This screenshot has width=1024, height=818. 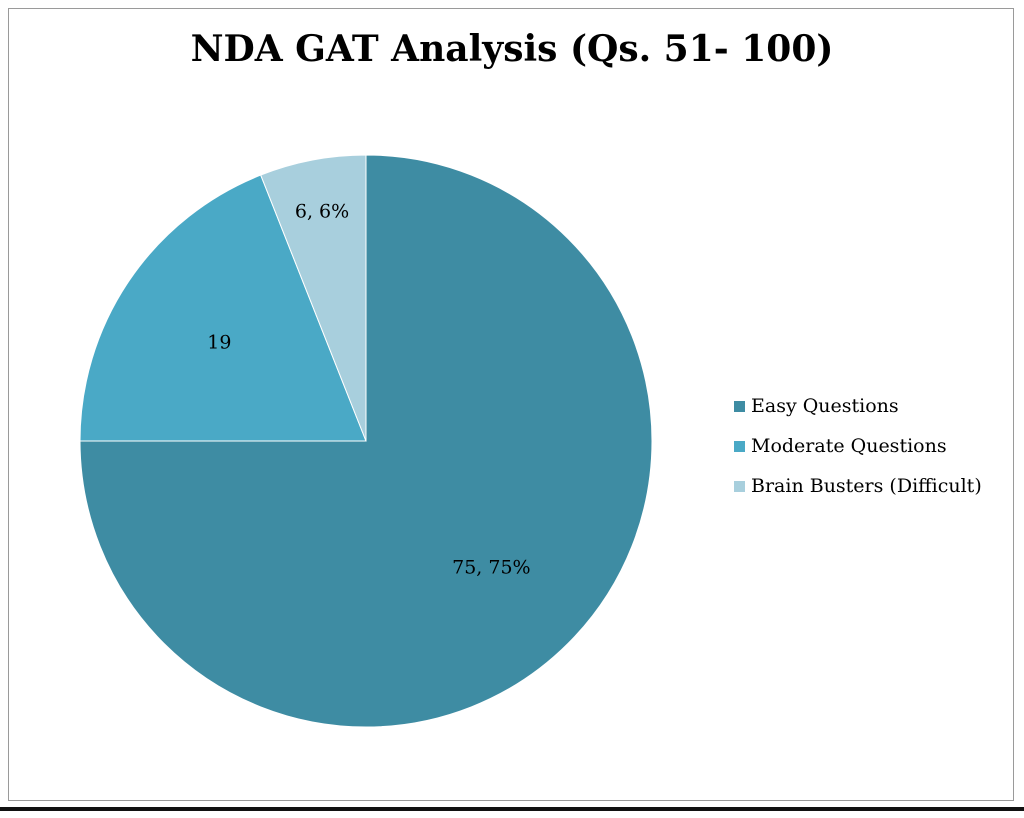 I want to click on data-label-easy-questions: 75, 75%, so click(x=491, y=567).